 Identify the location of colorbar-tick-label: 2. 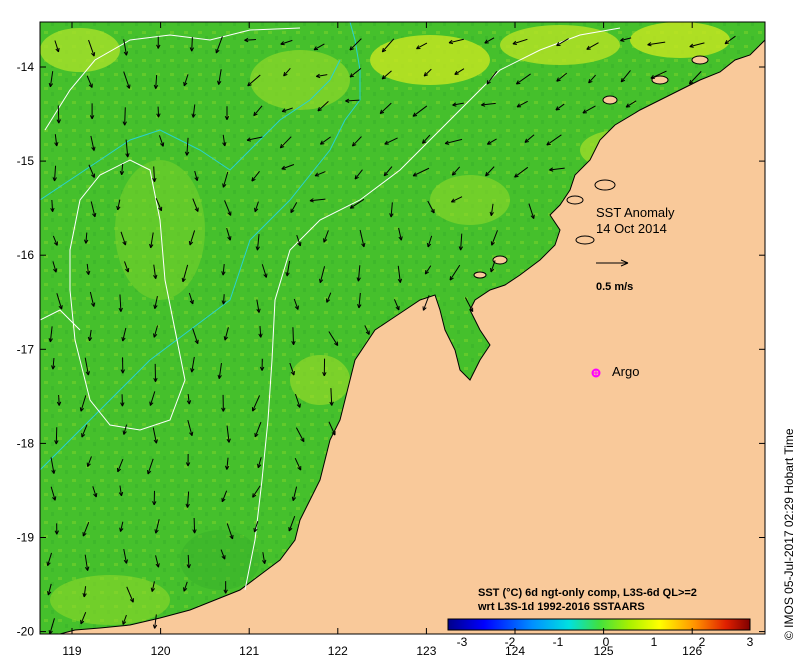
(702, 642).